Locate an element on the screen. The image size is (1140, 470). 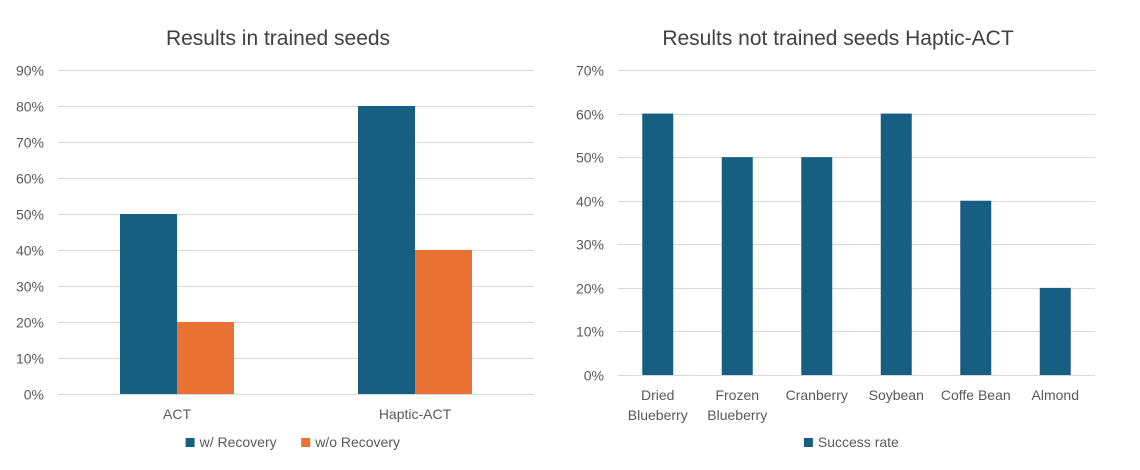
chart1-ytick-label: 30% is located at coordinates (30, 287).